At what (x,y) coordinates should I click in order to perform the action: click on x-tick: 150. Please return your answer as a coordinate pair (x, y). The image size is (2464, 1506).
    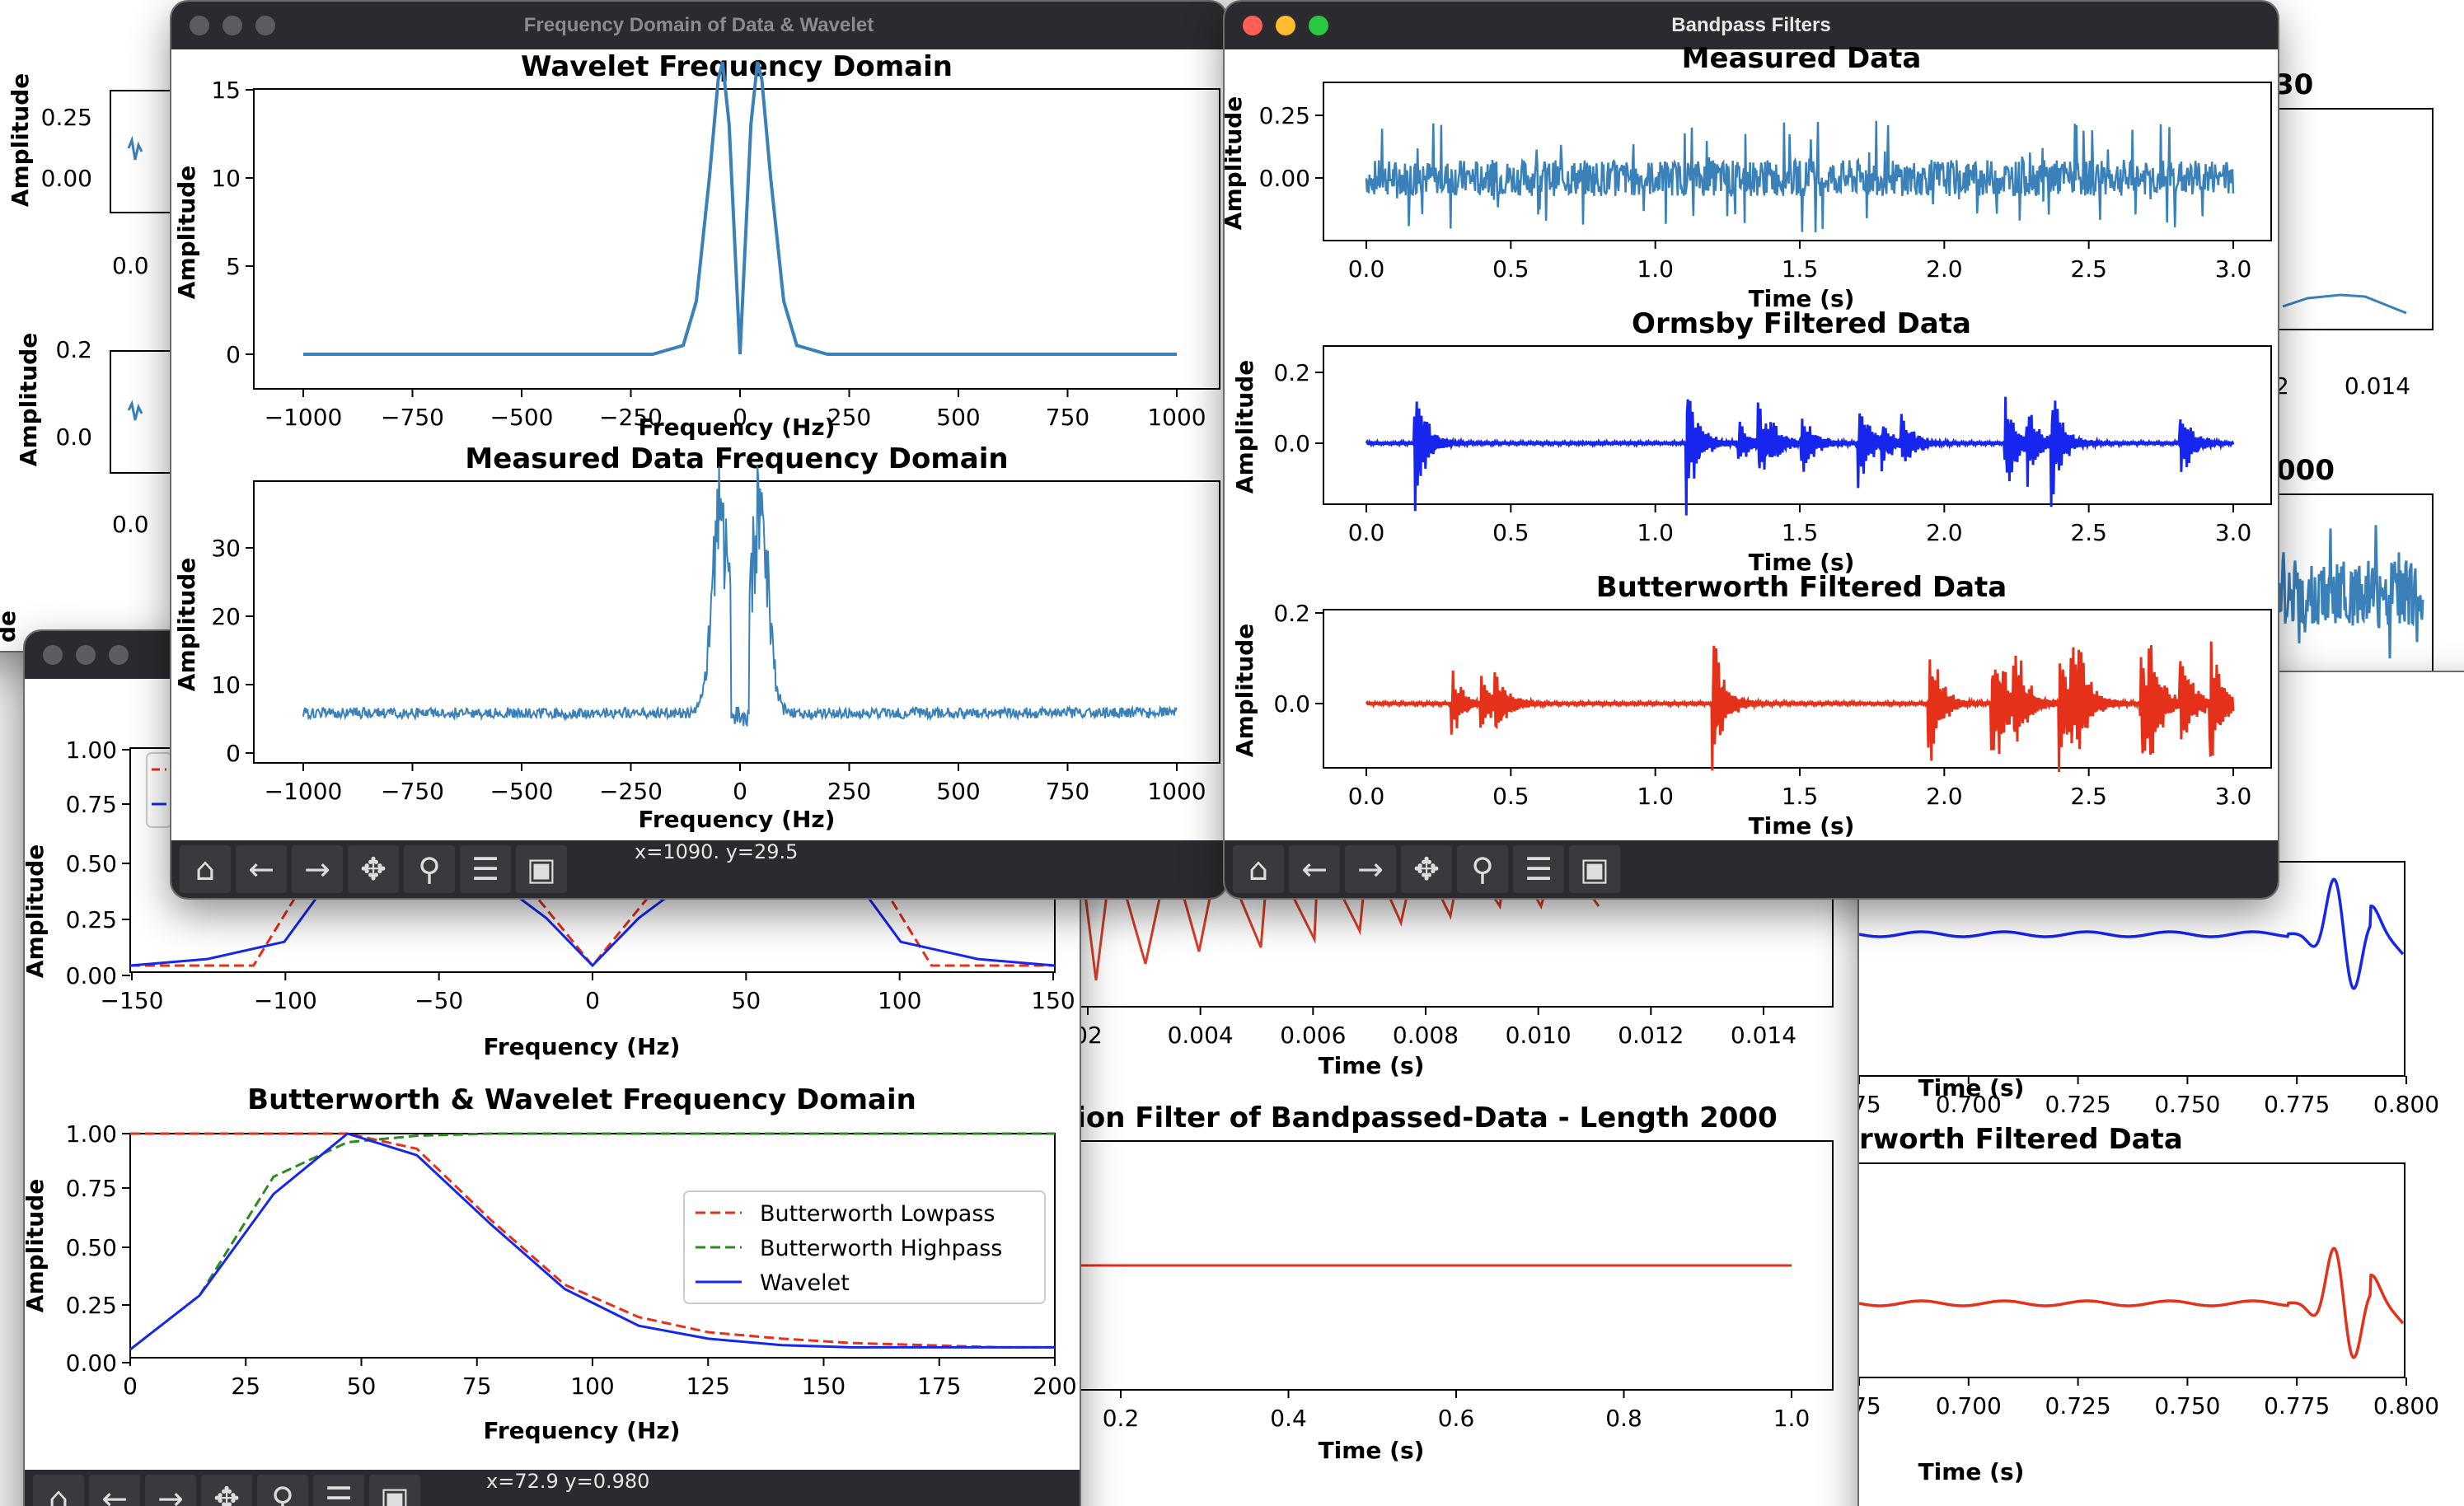
    Looking at the image, I should click on (824, 1386).